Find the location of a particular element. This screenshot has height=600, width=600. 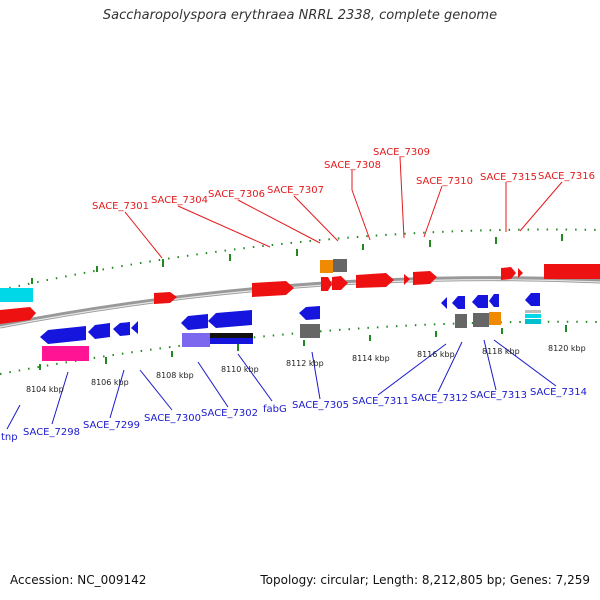

gene-purple is located at coordinates (196, 340).